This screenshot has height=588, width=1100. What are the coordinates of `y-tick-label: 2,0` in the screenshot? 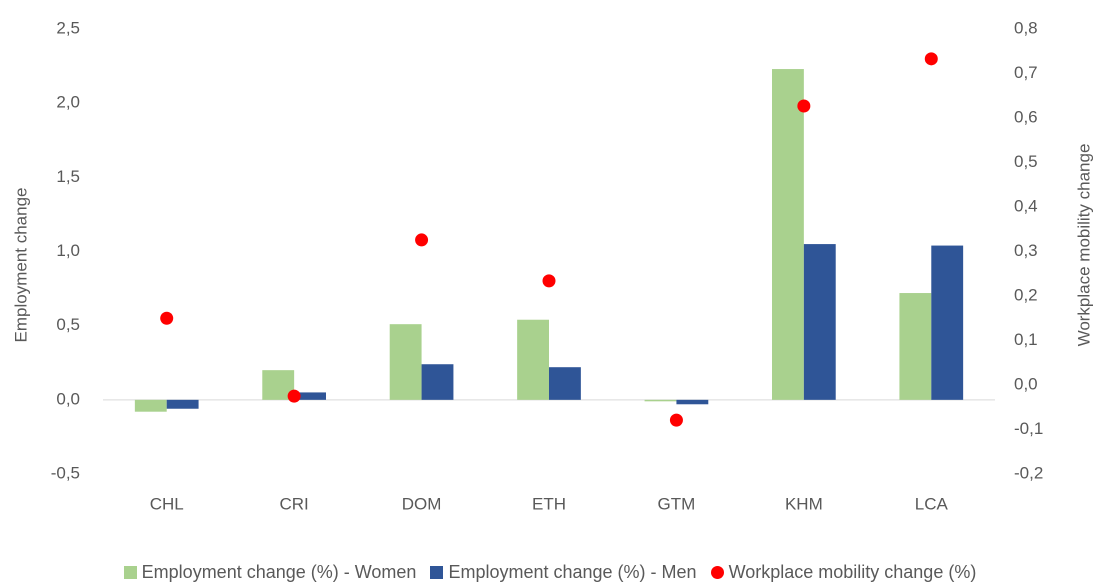 It's located at (68, 102).